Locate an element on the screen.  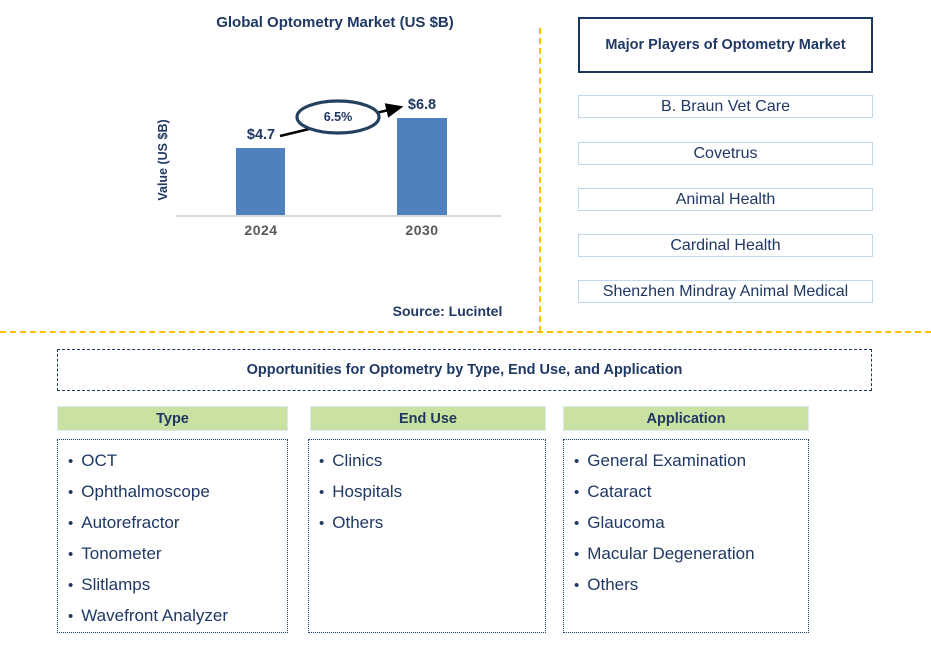
list-item: • OCT is located at coordinates (175, 461).